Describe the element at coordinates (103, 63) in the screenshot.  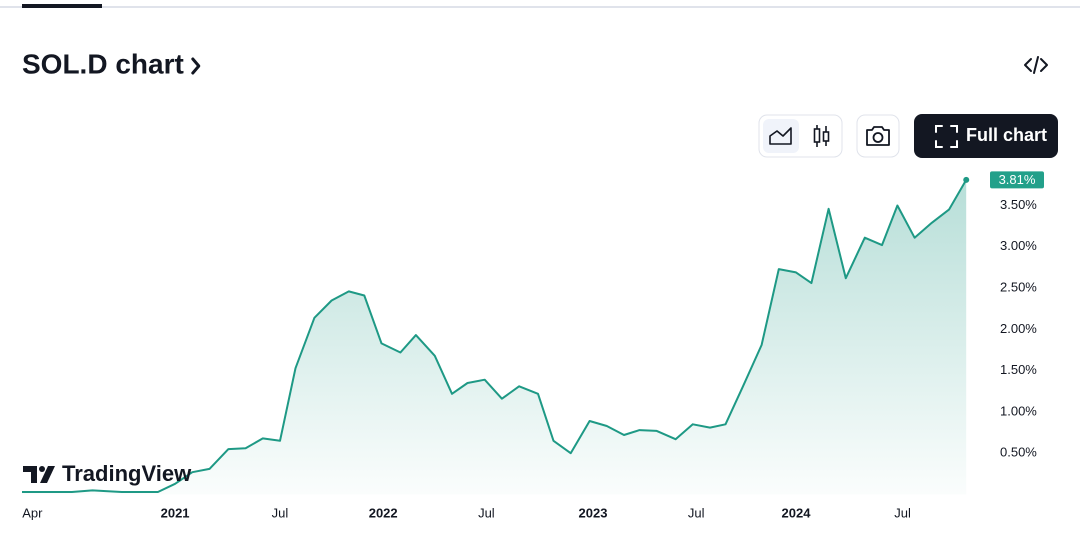
I see `chart-title: SOL.D chart` at that location.